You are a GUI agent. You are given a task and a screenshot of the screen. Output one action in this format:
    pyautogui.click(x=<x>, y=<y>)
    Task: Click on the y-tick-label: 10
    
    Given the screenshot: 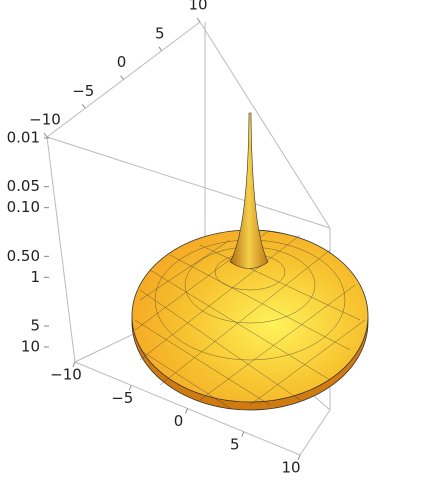 What is the action you would take?
    pyautogui.click(x=197, y=7)
    